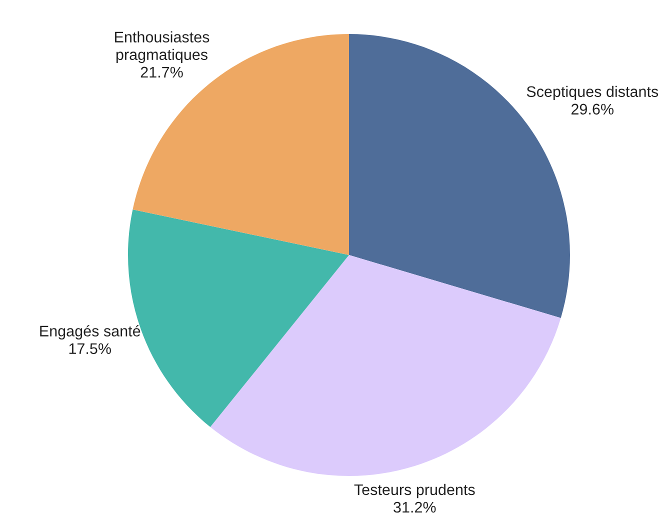  Describe the element at coordinates (592, 93) in the screenshot. I see `slice-label: Sceptiques distants` at that location.